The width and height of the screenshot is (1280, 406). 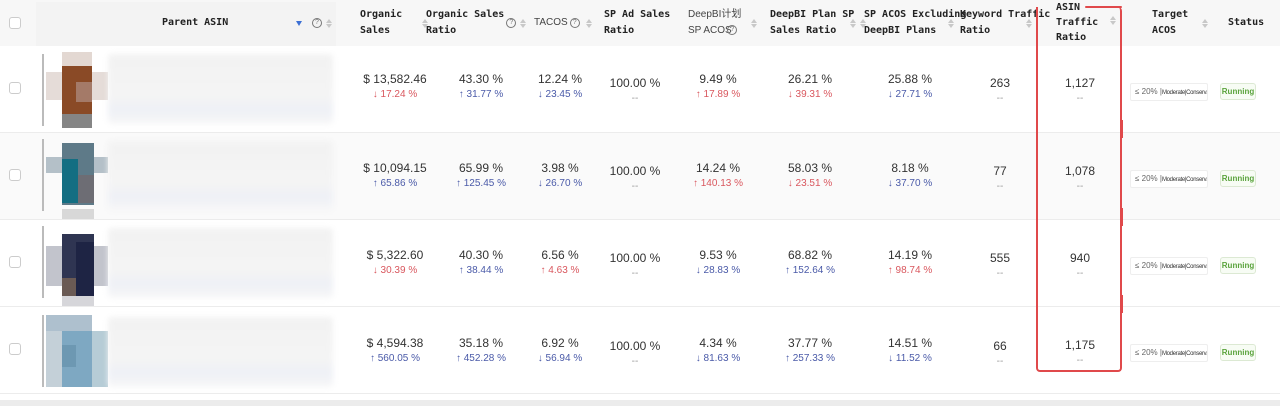 What do you see at coordinates (810, 262) in the screenshot?
I see `deepbi-plan-sp-sales-ratio-cell: 68.82 % ↑ 152.64 %` at bounding box center [810, 262].